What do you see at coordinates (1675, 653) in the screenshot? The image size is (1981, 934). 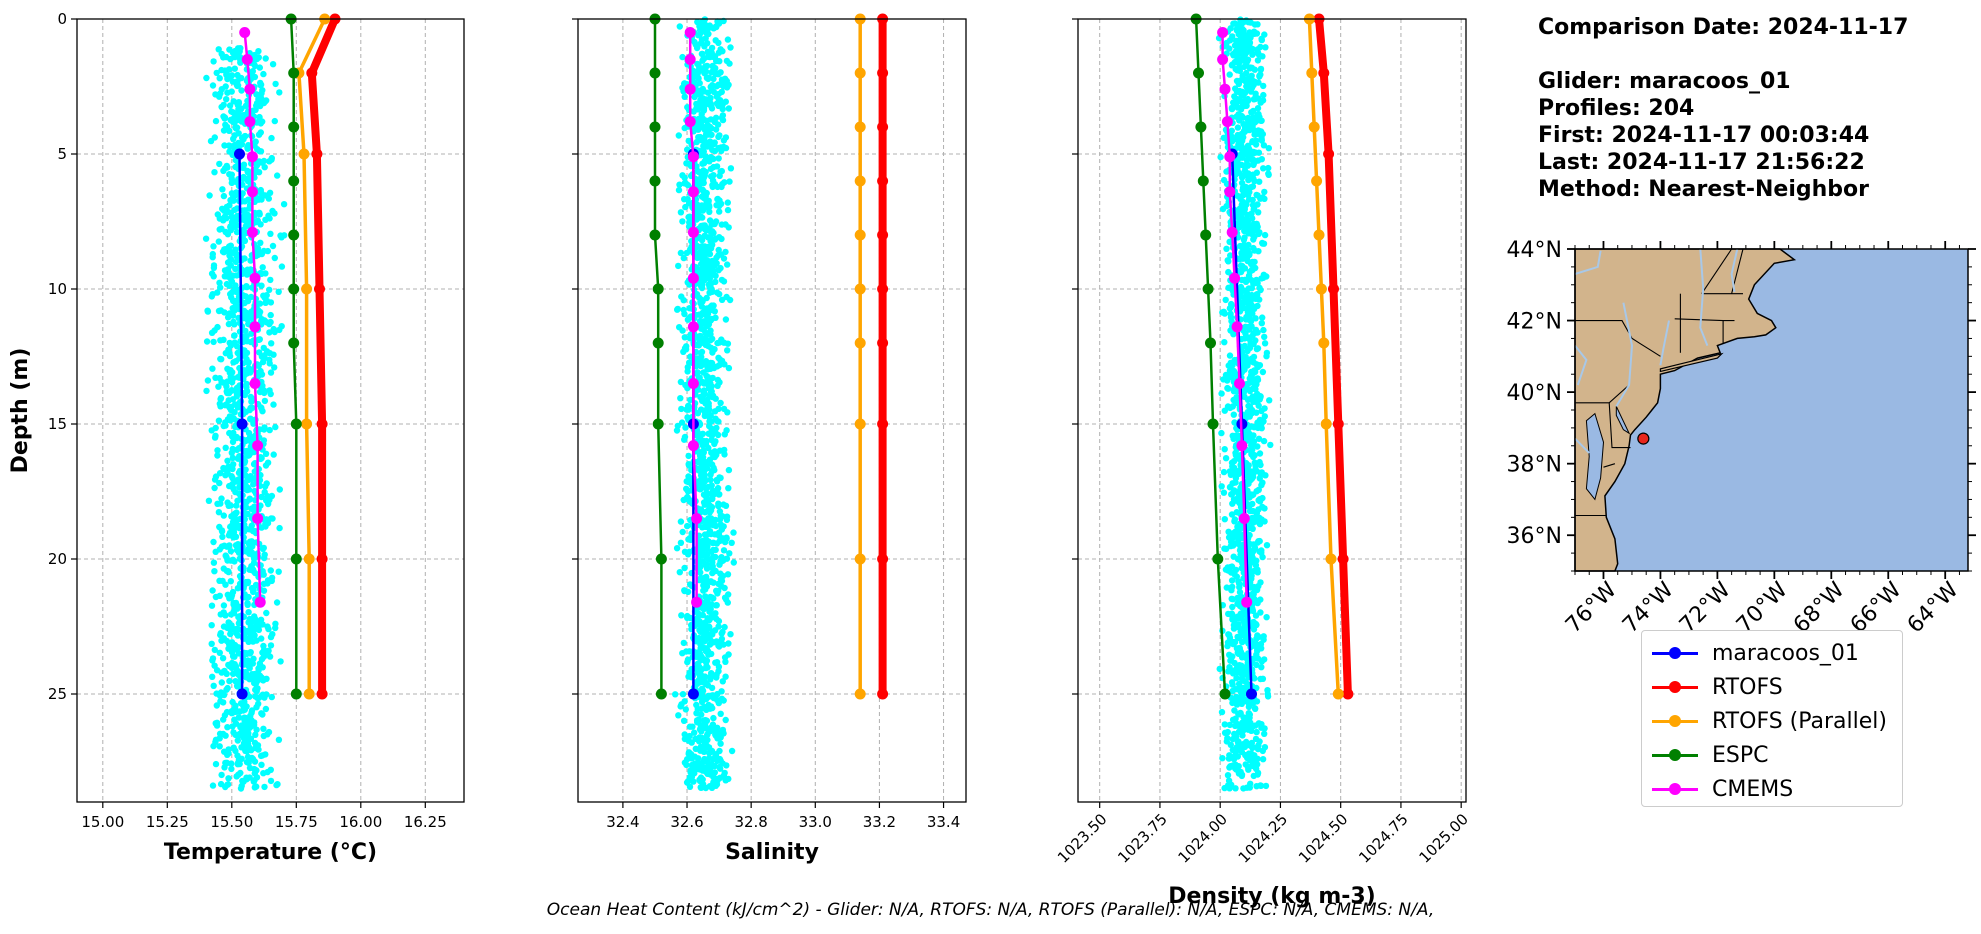 I see `legend-swatch` at bounding box center [1675, 653].